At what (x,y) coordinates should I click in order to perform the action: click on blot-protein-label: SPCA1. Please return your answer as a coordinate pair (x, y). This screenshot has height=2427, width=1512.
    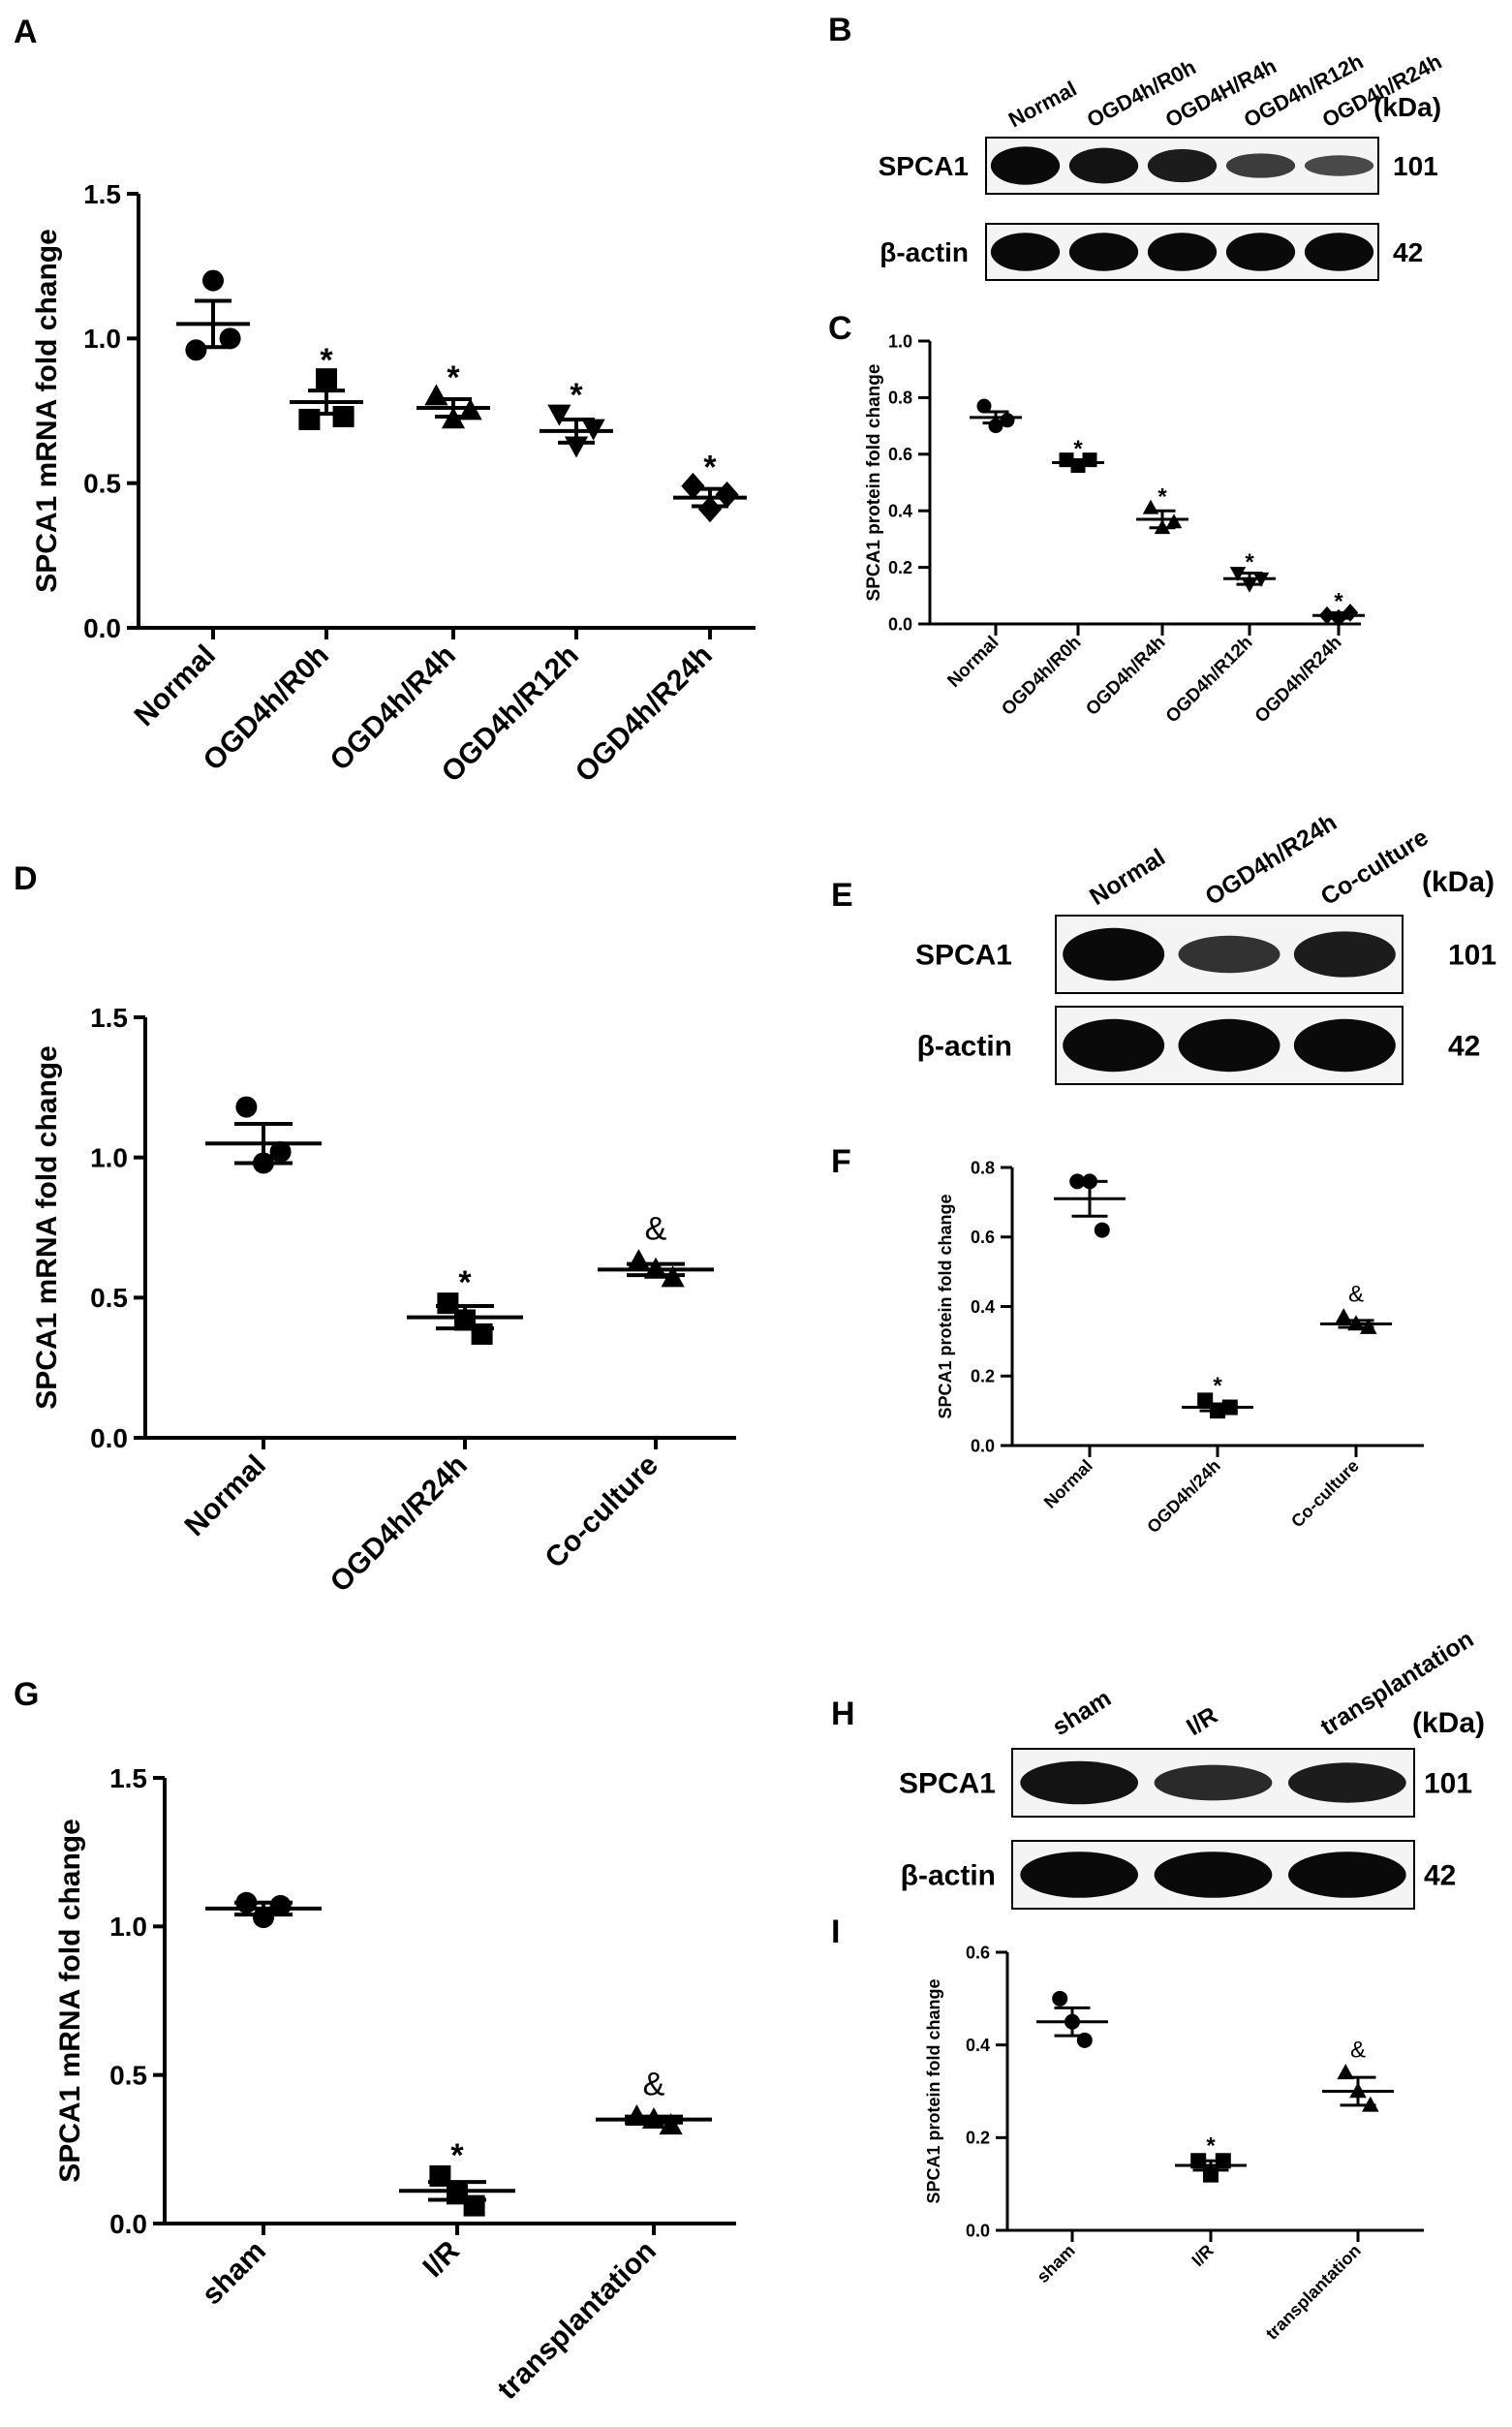
    Looking at the image, I should click on (924, 166).